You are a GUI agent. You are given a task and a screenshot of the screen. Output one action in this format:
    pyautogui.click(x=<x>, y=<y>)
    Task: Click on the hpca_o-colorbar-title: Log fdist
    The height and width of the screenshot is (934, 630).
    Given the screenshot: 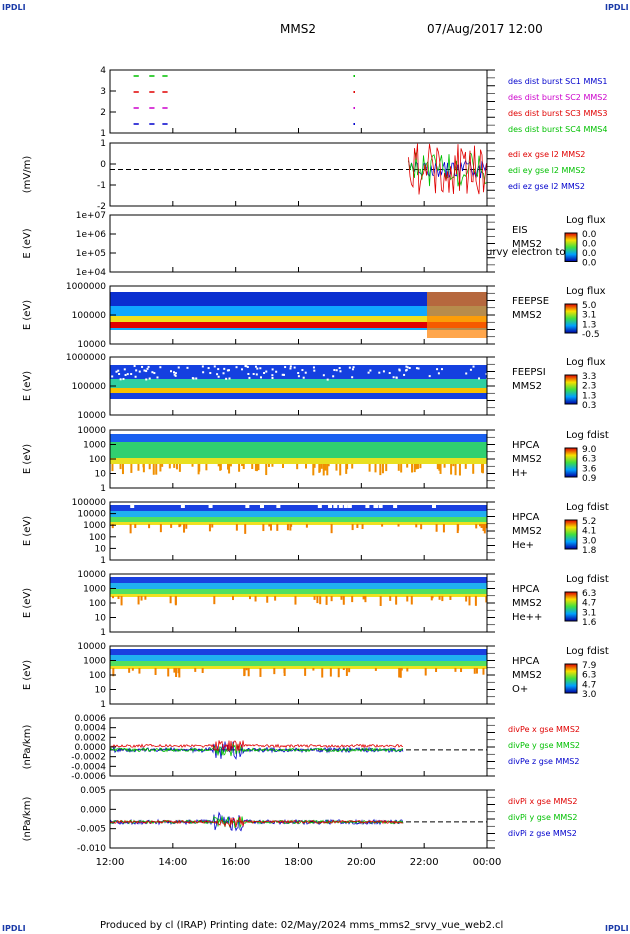 What is the action you would take?
    pyautogui.click(x=587, y=651)
    